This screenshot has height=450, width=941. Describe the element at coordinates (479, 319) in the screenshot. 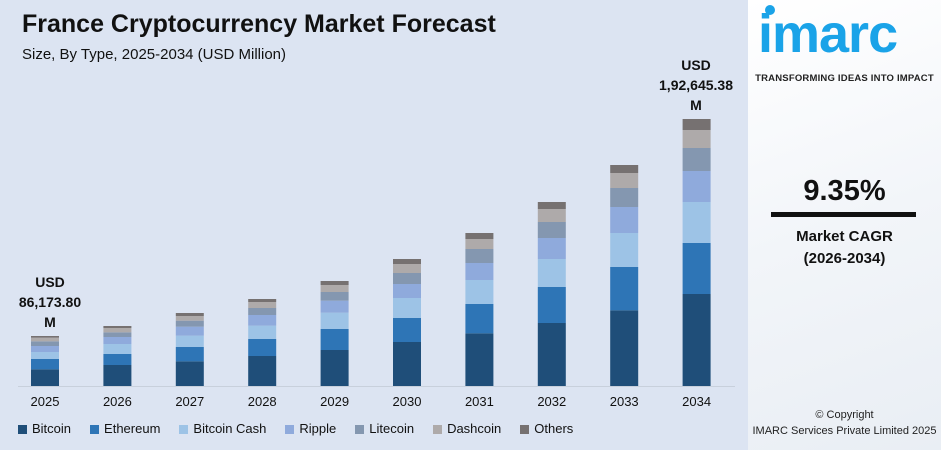

I see `bar-segment-ethereum-2031` at that location.